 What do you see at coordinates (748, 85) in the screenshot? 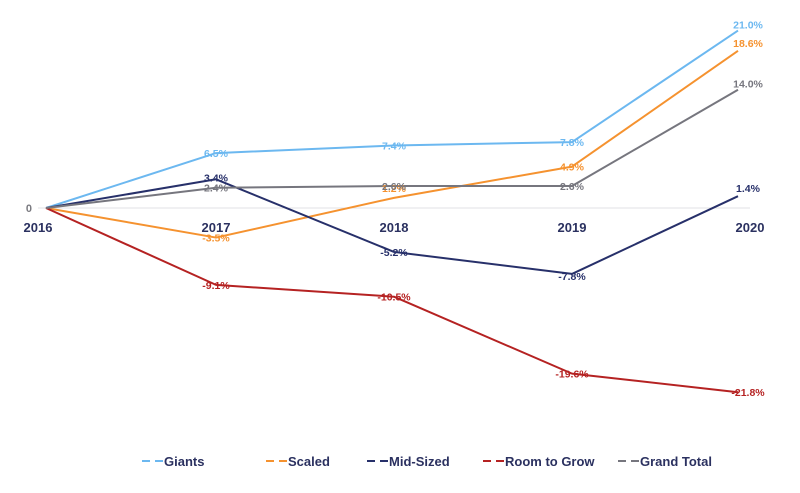
I see `data-label: 14.0%` at bounding box center [748, 85].